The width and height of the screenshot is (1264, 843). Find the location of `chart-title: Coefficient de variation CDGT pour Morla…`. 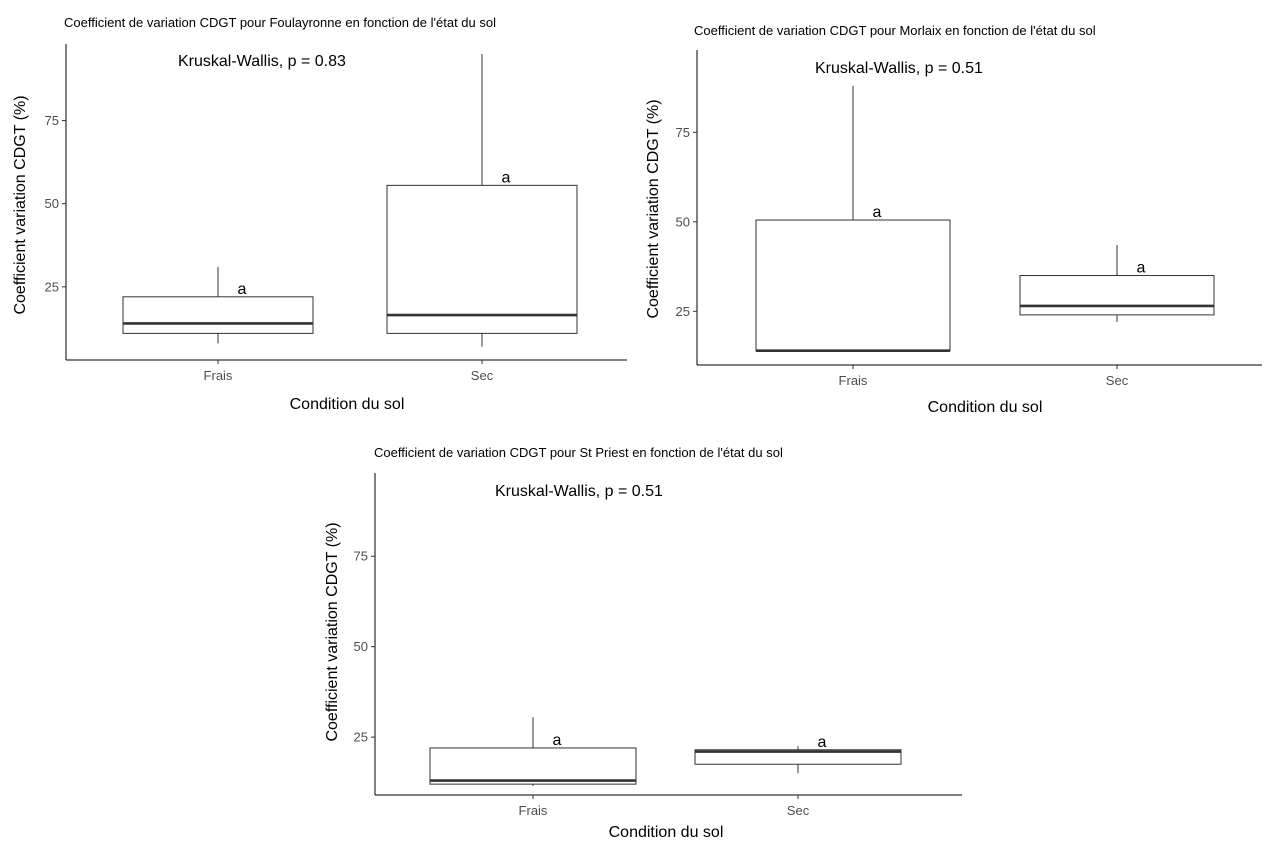

chart-title: Coefficient de variation CDGT pour Morla… is located at coordinates (895, 30).